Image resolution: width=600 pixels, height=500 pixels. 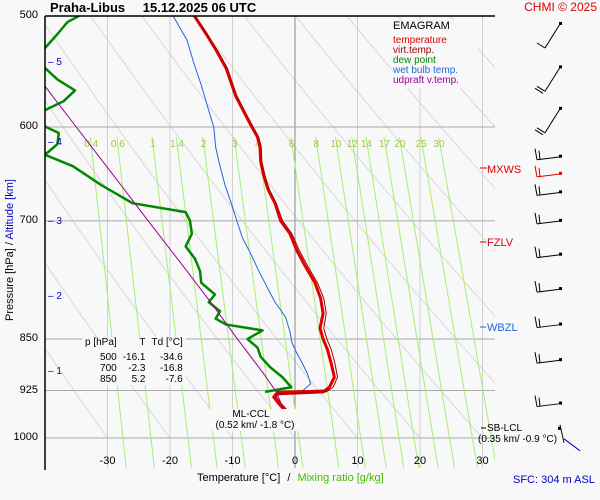 I want to click on cell: -7.6, so click(x=174, y=379).